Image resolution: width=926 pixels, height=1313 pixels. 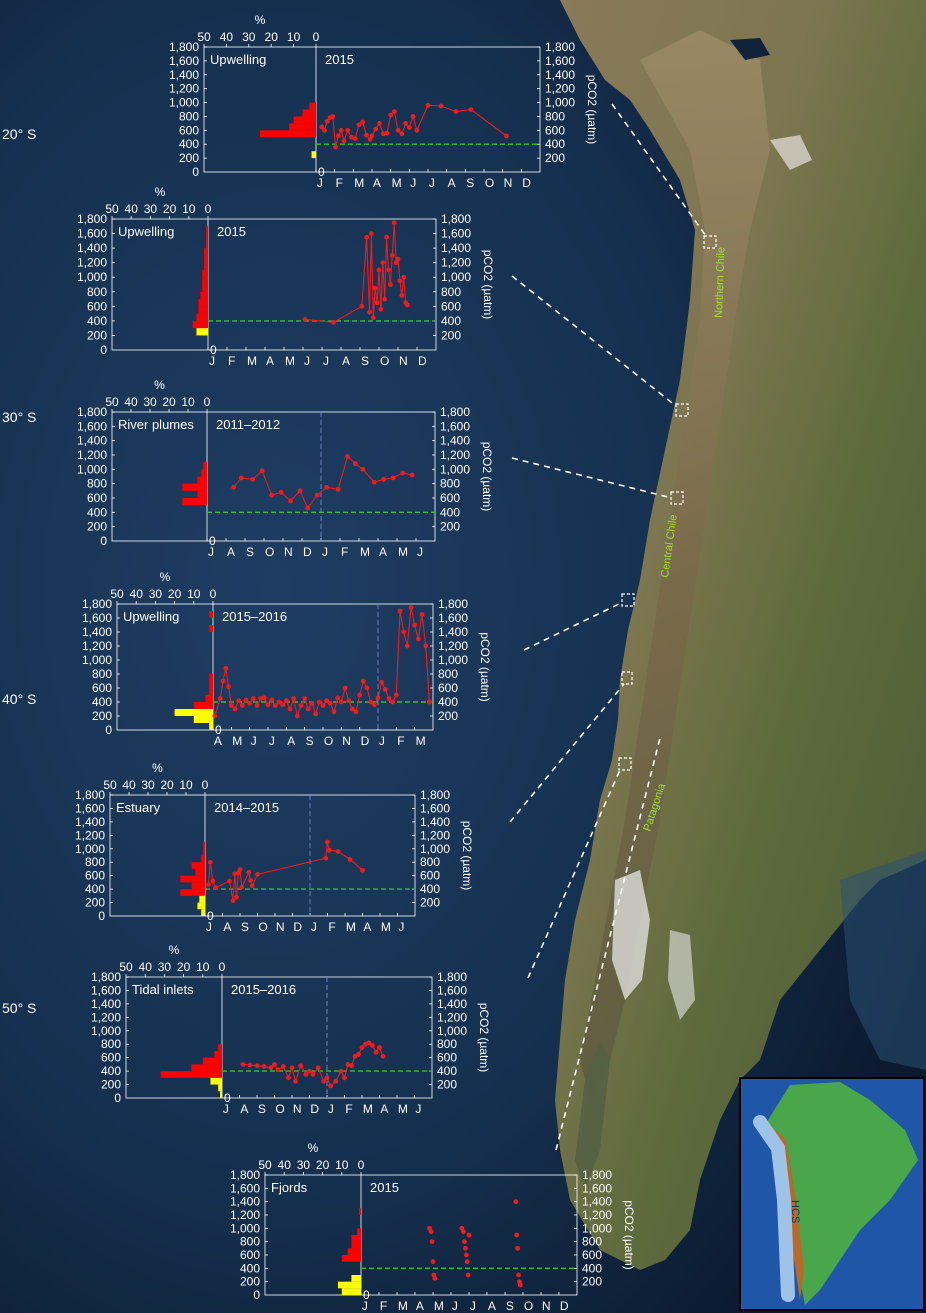 What do you see at coordinates (108, 730) in the screenshot?
I see `y-tick-label-left: 0` at bounding box center [108, 730].